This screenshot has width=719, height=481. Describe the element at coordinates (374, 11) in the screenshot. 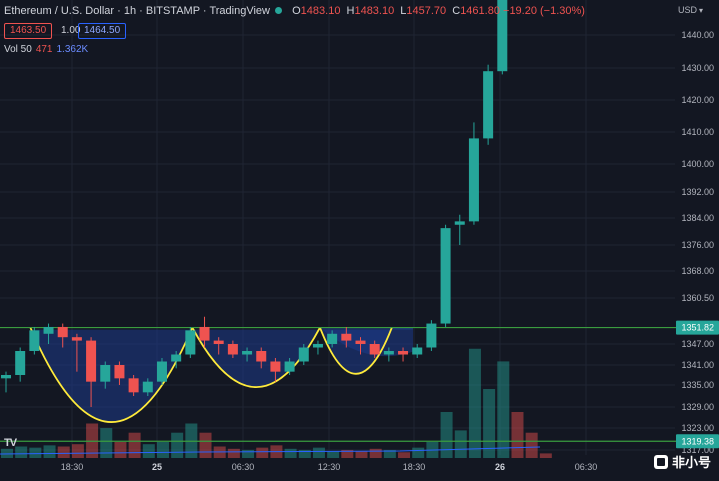

I see `high-value: 1483.10` at that location.